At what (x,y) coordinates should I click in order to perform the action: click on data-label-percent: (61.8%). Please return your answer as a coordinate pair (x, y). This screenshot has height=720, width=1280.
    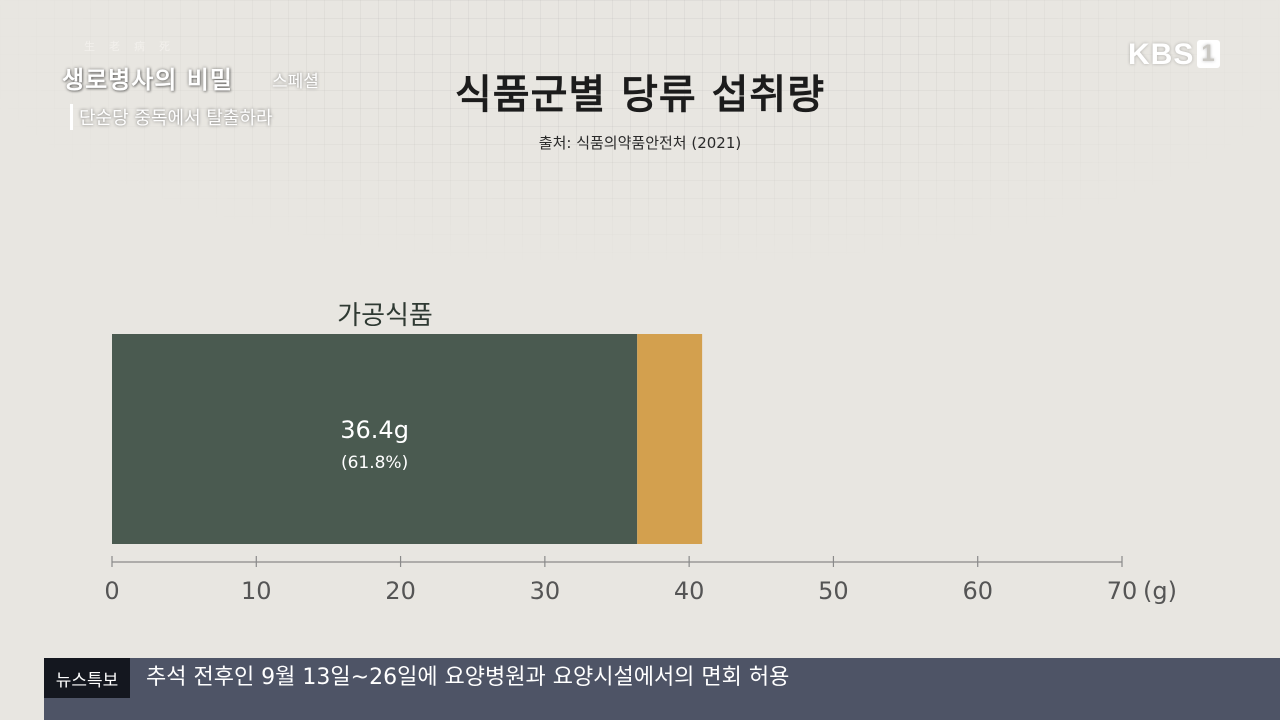
    Looking at the image, I should click on (374, 463).